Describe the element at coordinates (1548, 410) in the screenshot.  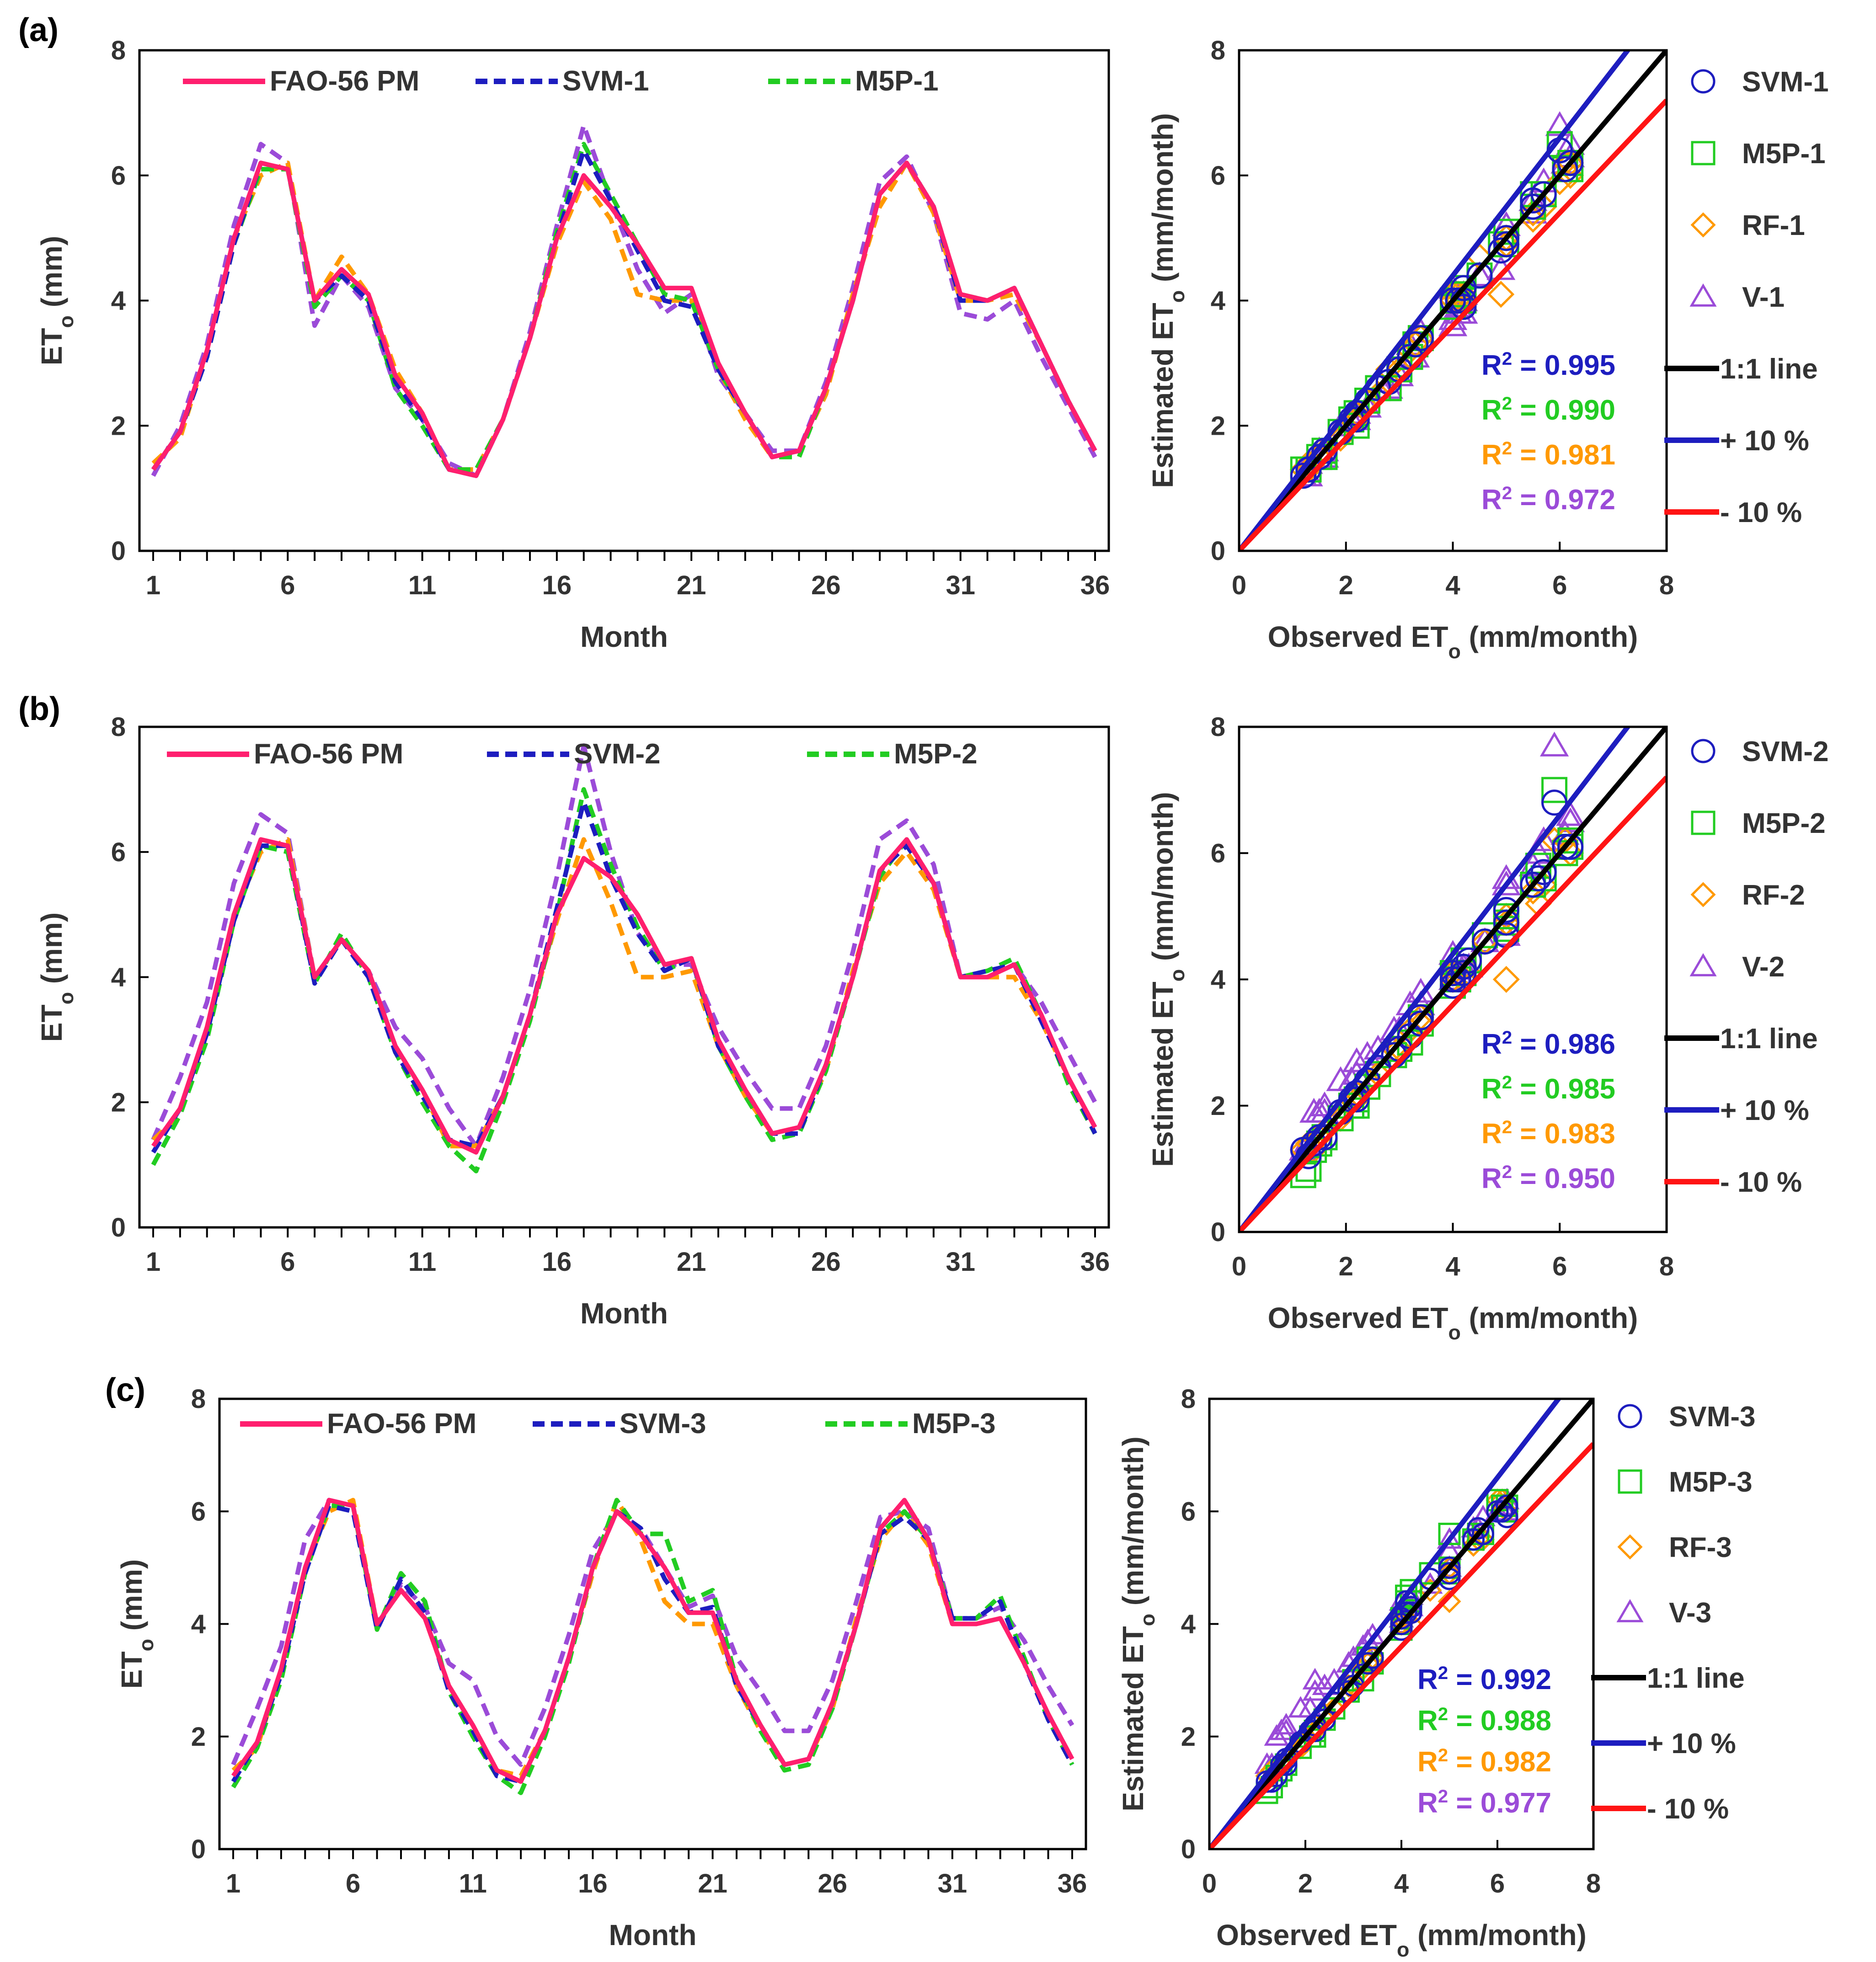
I see `r2-annotation: R2 = 0.990` at that location.